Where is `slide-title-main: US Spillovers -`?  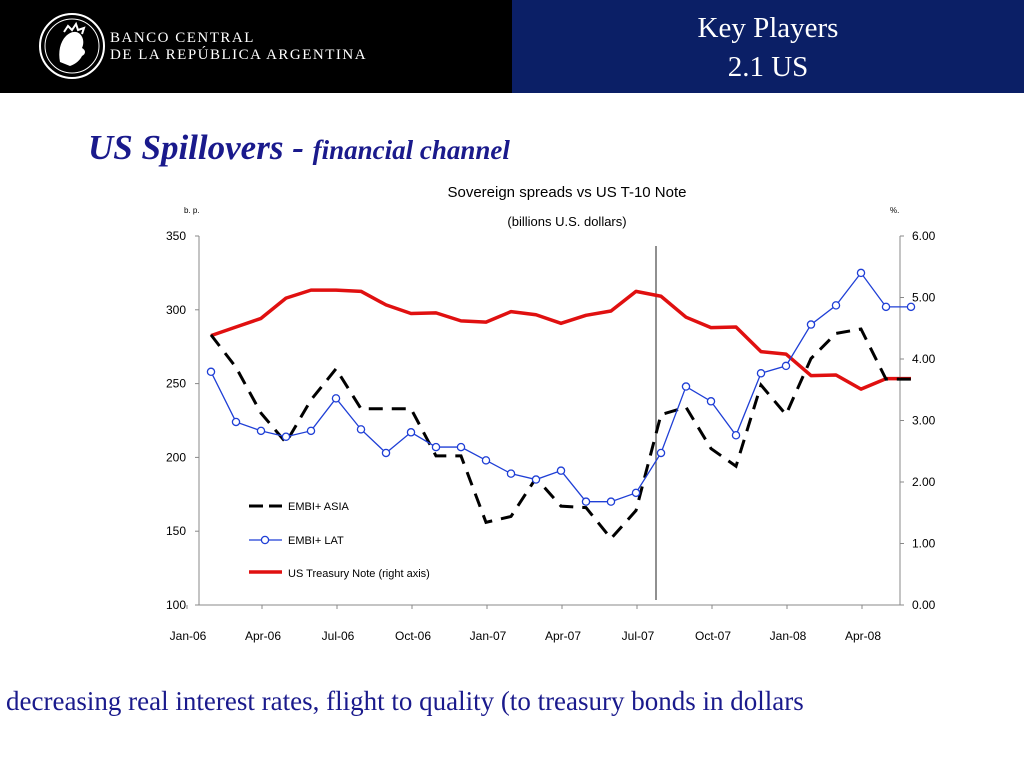 slide-title-main: US Spillovers - is located at coordinates (200, 147).